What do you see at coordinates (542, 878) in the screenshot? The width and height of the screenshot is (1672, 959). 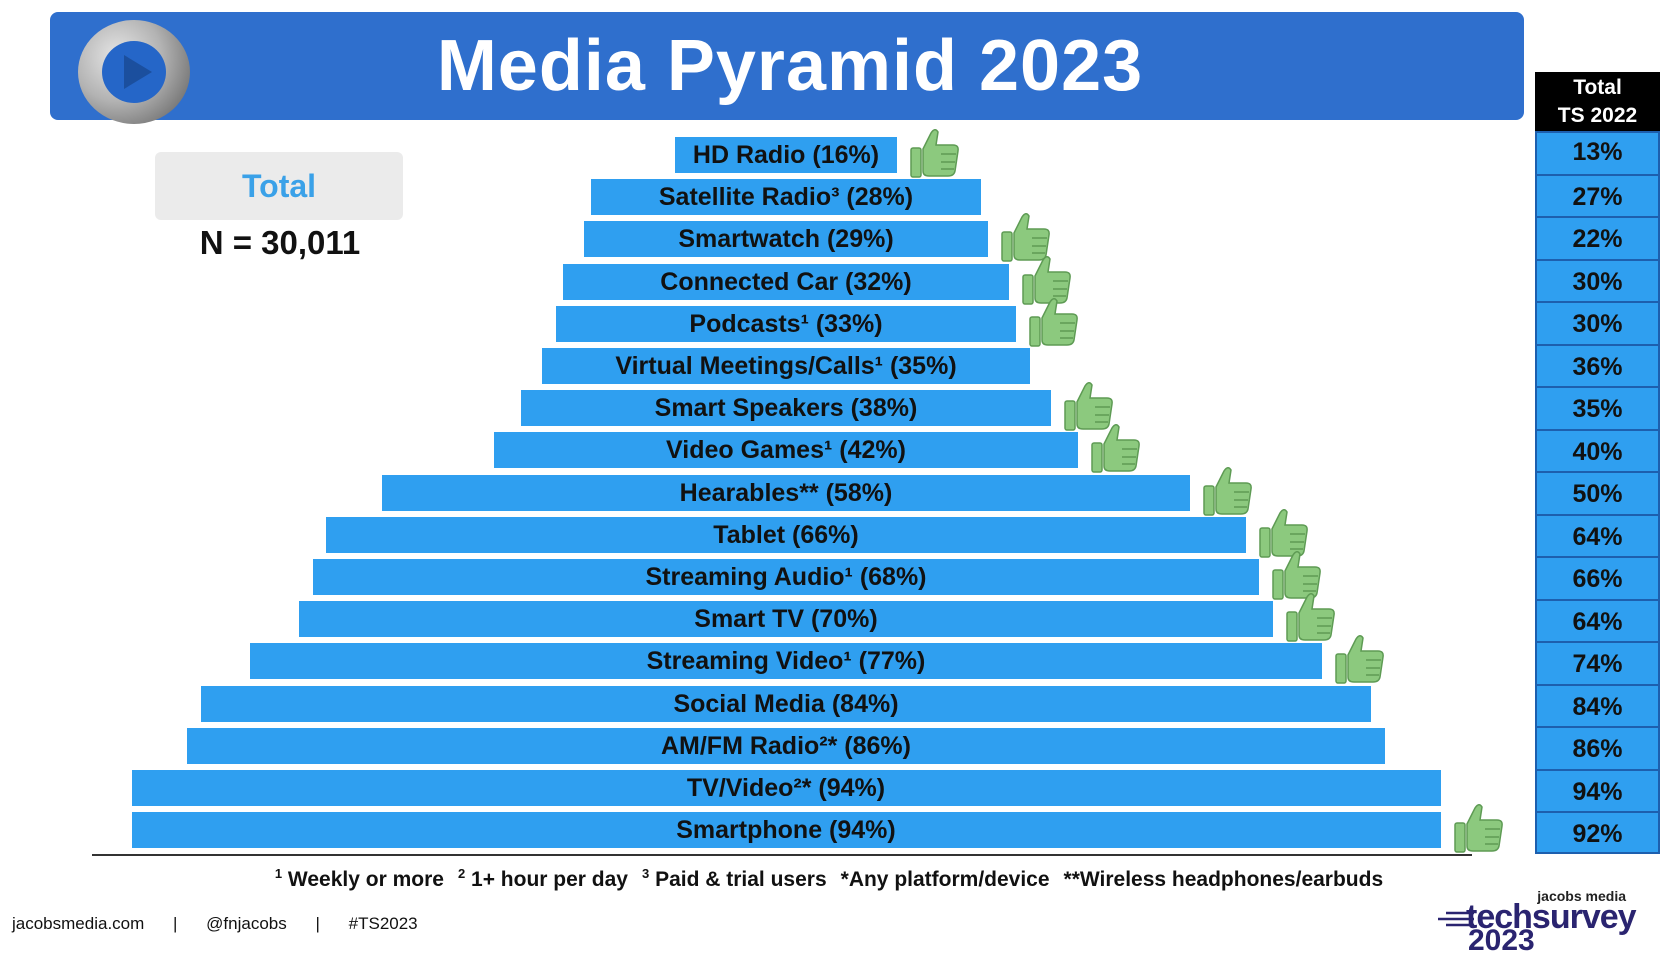 I see `footnote-item: 2 1+ hour per day` at bounding box center [542, 878].